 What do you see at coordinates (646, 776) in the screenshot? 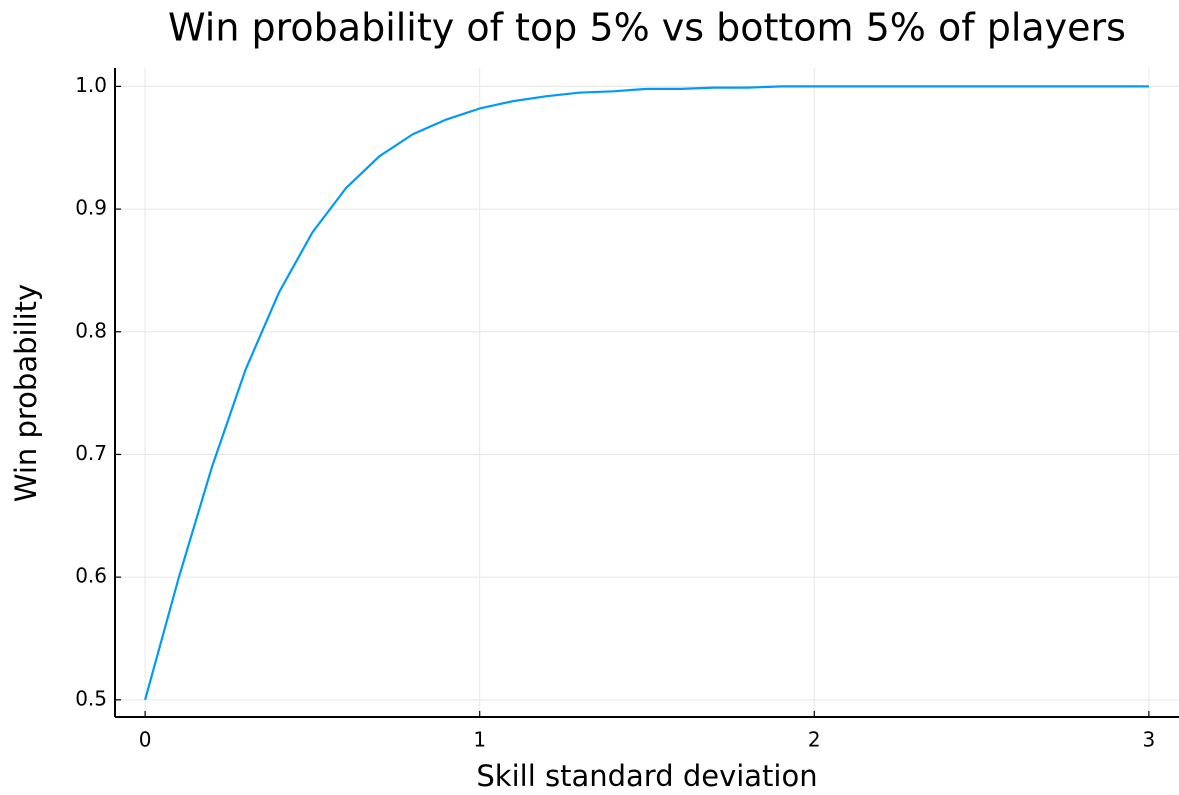
I see `x-axis-label: Skill standard deviation` at bounding box center [646, 776].